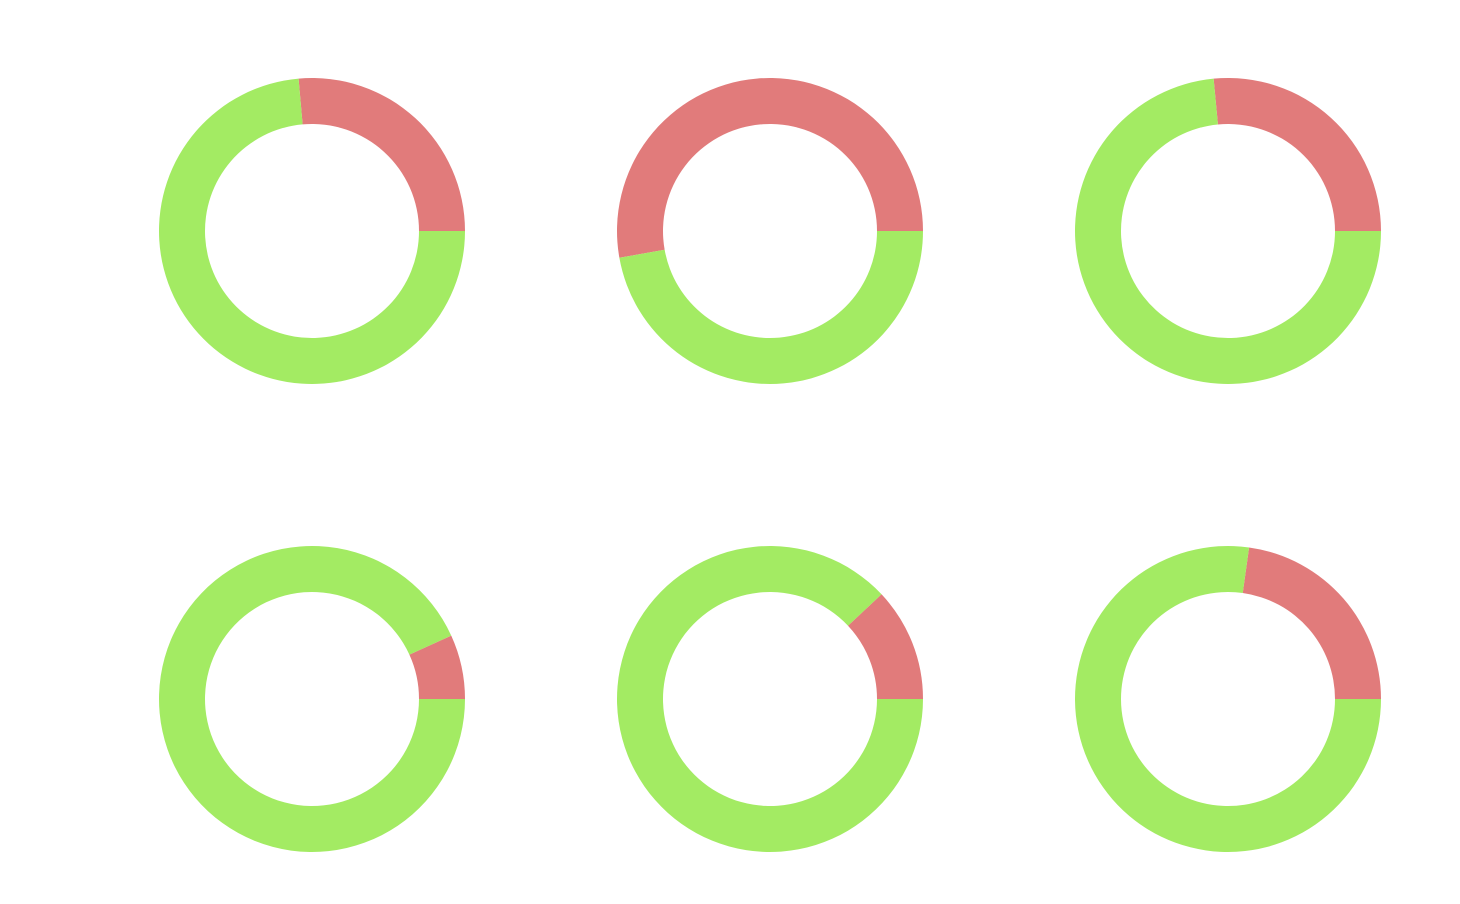 Image resolution: width=1460 pixels, height=904 pixels. What do you see at coordinates (770, 168) in the screenshot?
I see `donut-2-slice-bad` at bounding box center [770, 168].